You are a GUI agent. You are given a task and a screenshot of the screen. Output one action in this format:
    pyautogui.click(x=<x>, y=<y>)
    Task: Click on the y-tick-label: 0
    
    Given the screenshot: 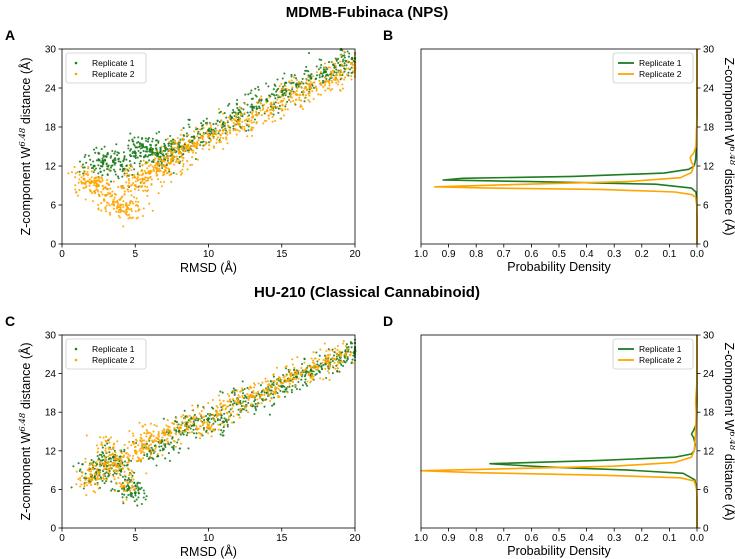 What is the action you would take?
    pyautogui.click(x=53, y=529)
    